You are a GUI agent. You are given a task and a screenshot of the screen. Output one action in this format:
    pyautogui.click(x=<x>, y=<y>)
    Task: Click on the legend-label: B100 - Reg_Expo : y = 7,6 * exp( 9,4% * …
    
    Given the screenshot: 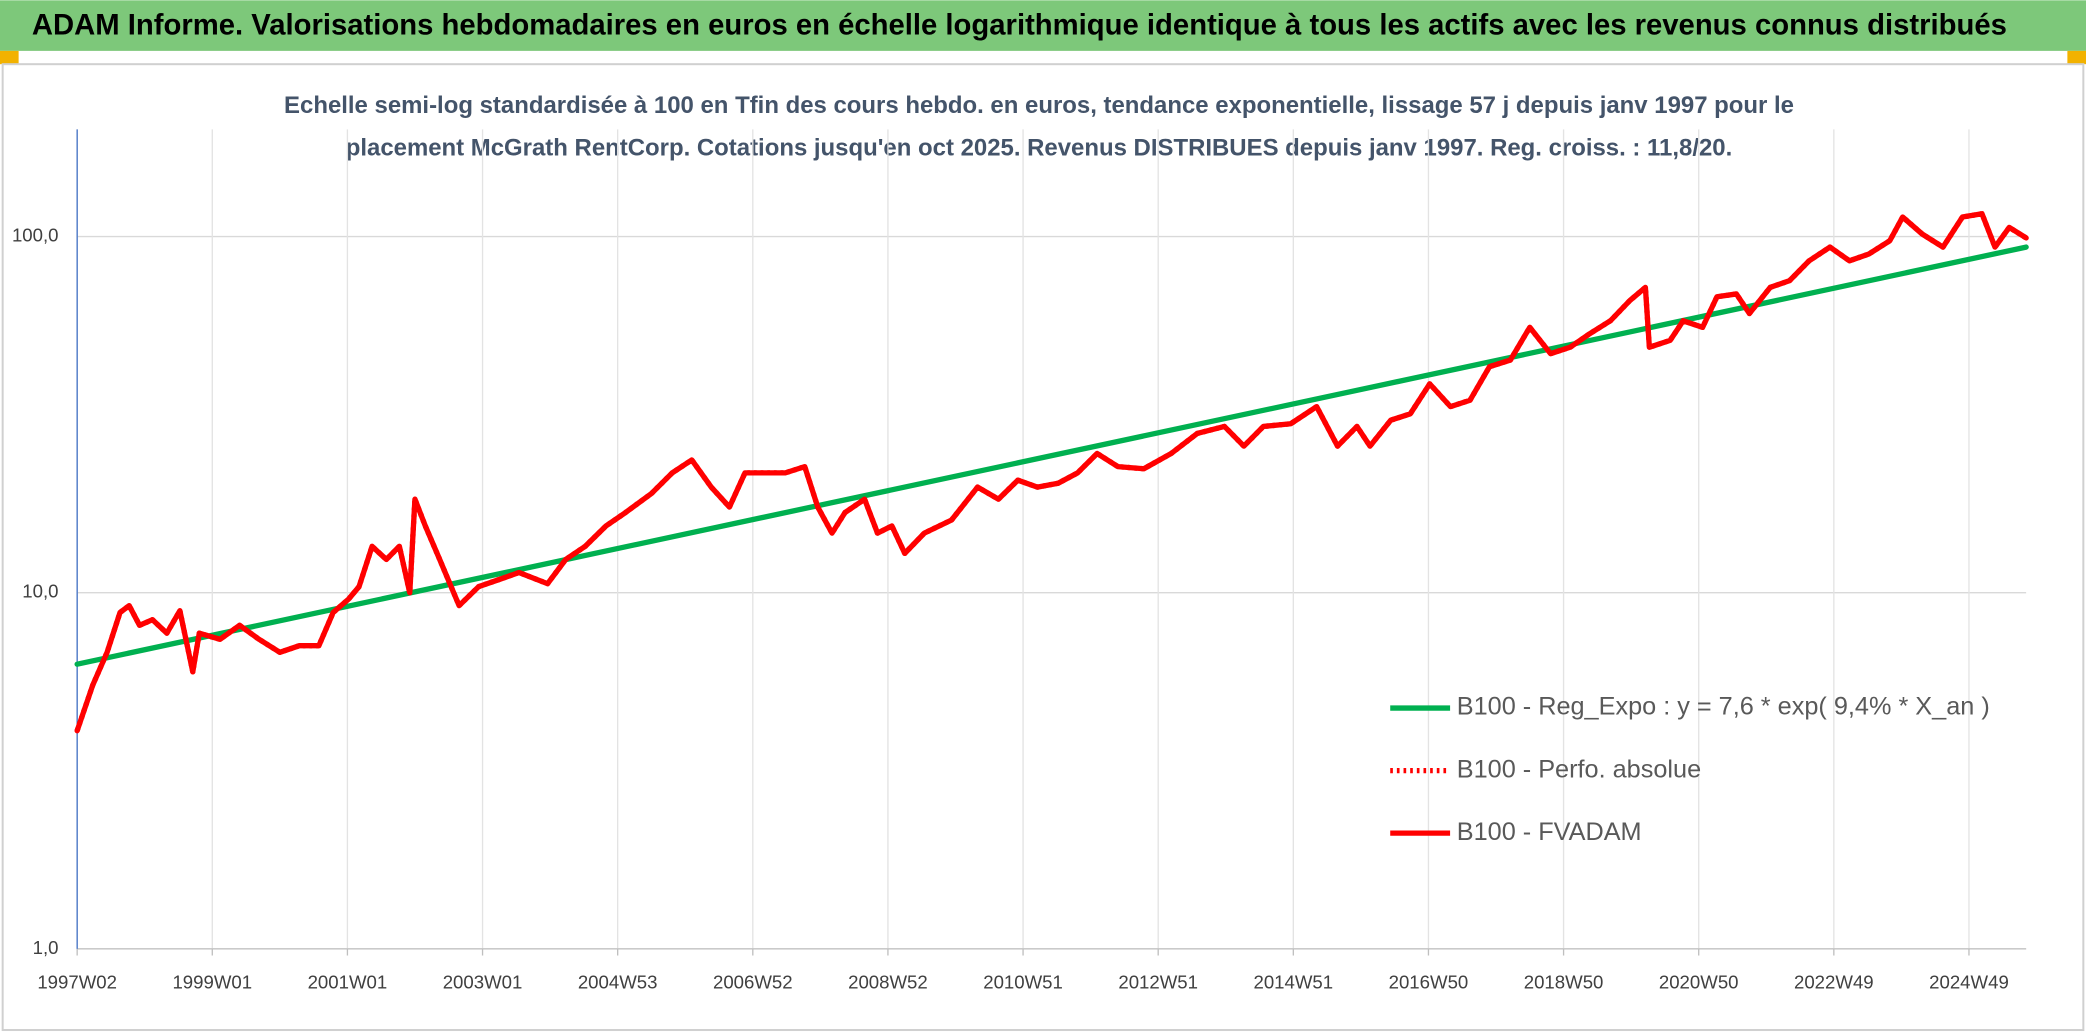 What is the action you would take?
    pyautogui.click(x=1723, y=707)
    